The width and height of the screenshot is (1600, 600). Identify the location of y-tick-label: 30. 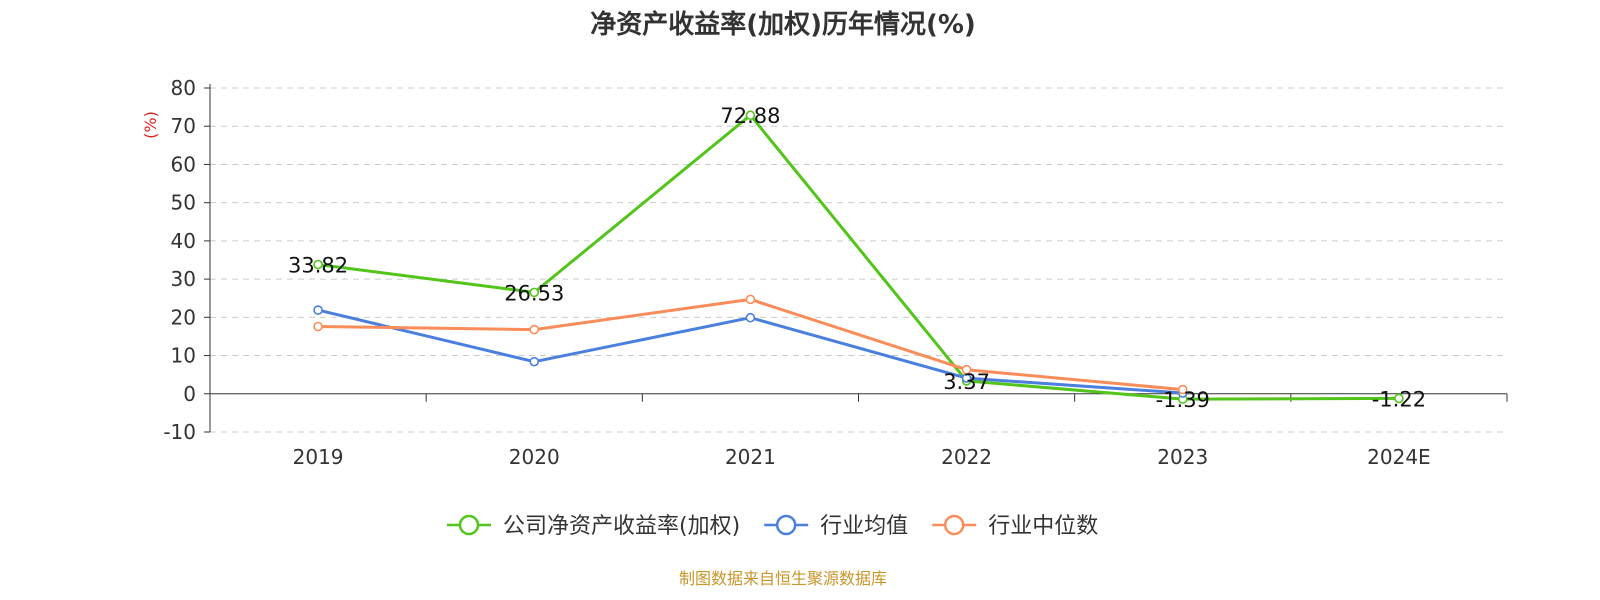
(183, 279).